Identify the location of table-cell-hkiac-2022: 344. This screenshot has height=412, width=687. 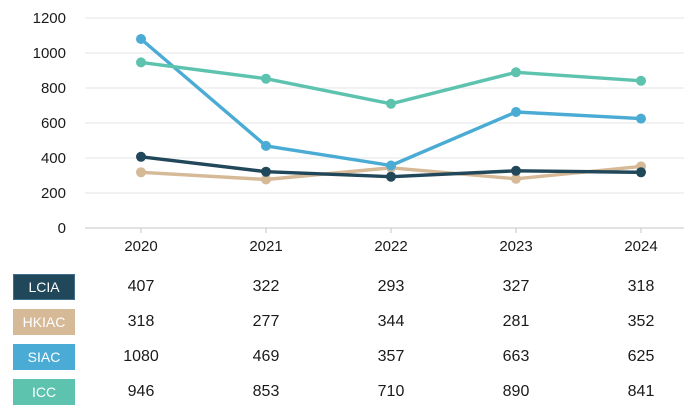
(391, 321).